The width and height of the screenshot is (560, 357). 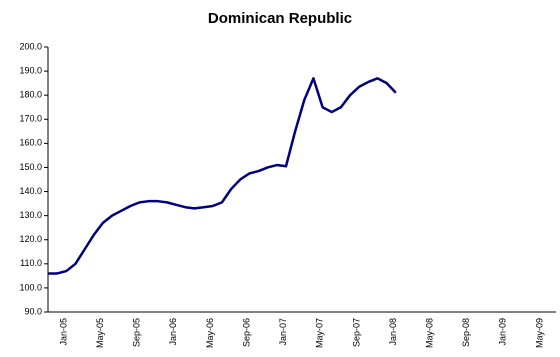 What do you see at coordinates (30, 287) in the screenshot?
I see `y-tick-label: 100.0` at bounding box center [30, 287].